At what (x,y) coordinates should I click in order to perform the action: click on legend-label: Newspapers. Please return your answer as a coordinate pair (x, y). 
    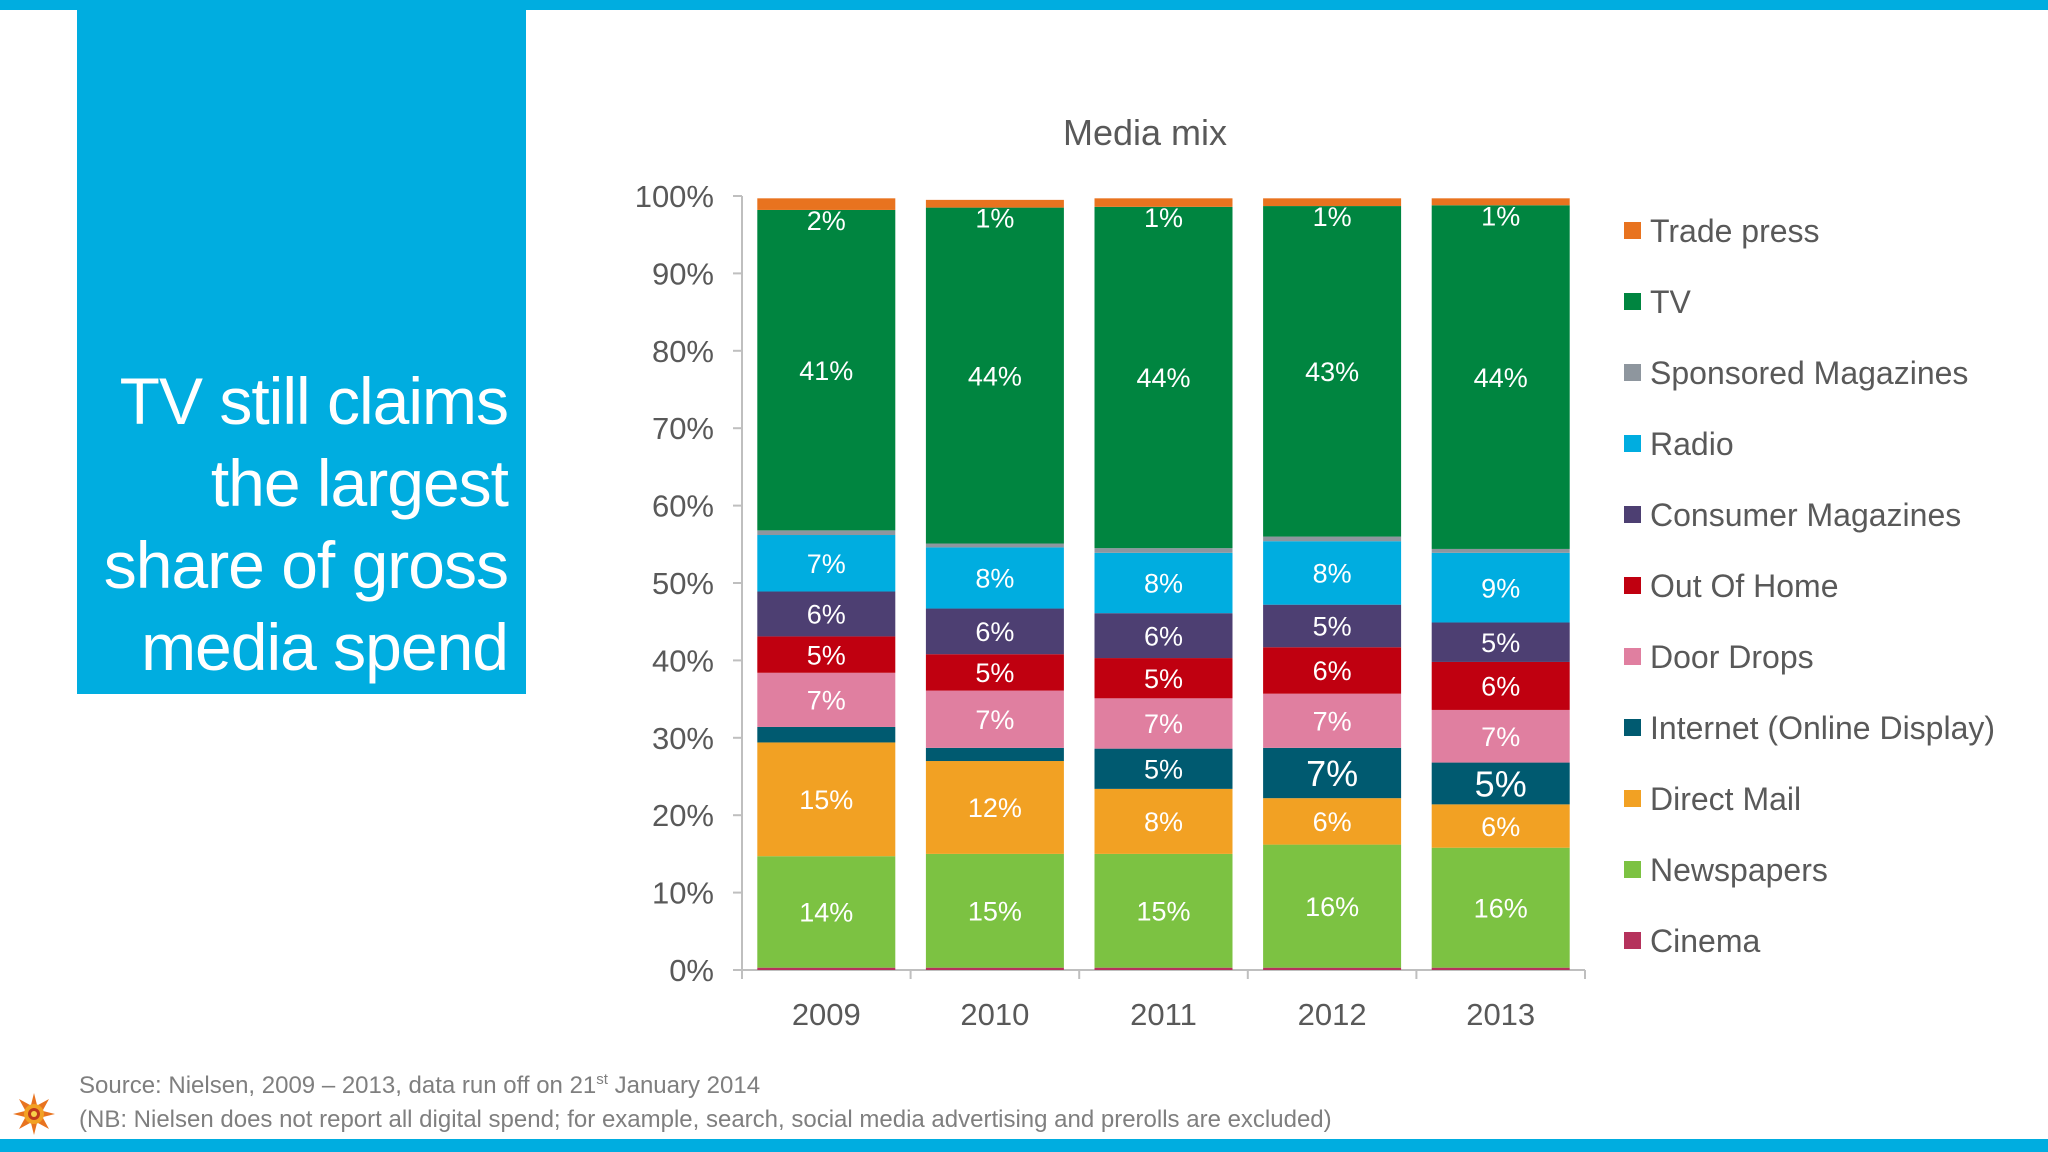
    Looking at the image, I should click on (1739, 870).